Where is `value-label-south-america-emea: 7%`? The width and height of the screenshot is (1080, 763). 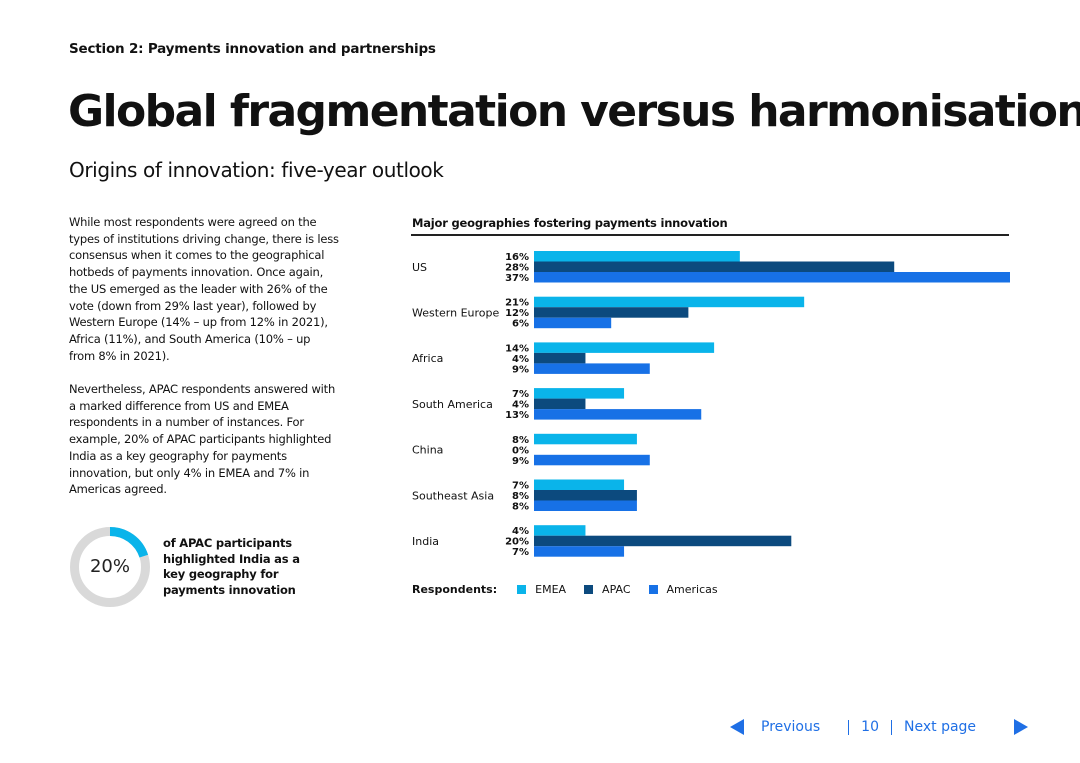 value-label-south-america-emea: 7% is located at coordinates (520, 394).